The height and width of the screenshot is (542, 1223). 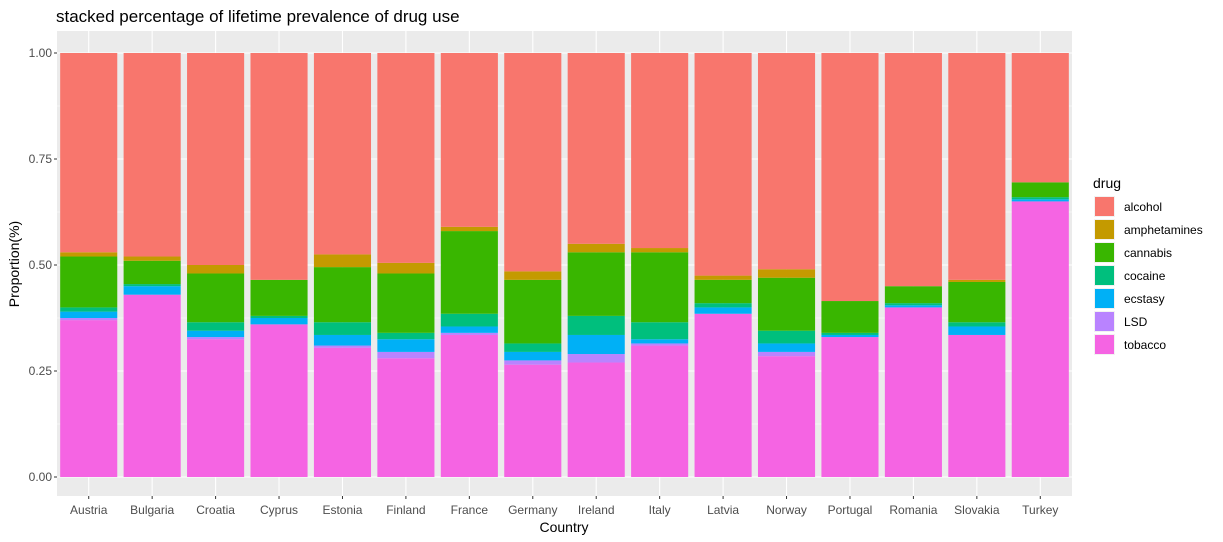 I want to click on bar-segment-ecstasy-turkey, so click(x=1040, y=200).